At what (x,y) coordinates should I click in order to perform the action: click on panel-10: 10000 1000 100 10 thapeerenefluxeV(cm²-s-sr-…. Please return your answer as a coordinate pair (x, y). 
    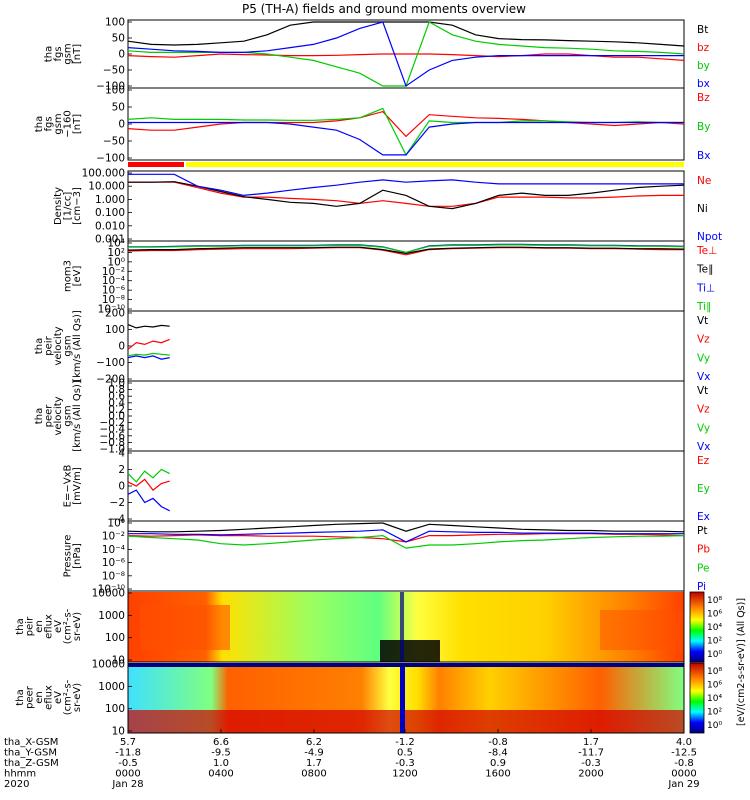
    Looking at the image, I should click on (350, 698).